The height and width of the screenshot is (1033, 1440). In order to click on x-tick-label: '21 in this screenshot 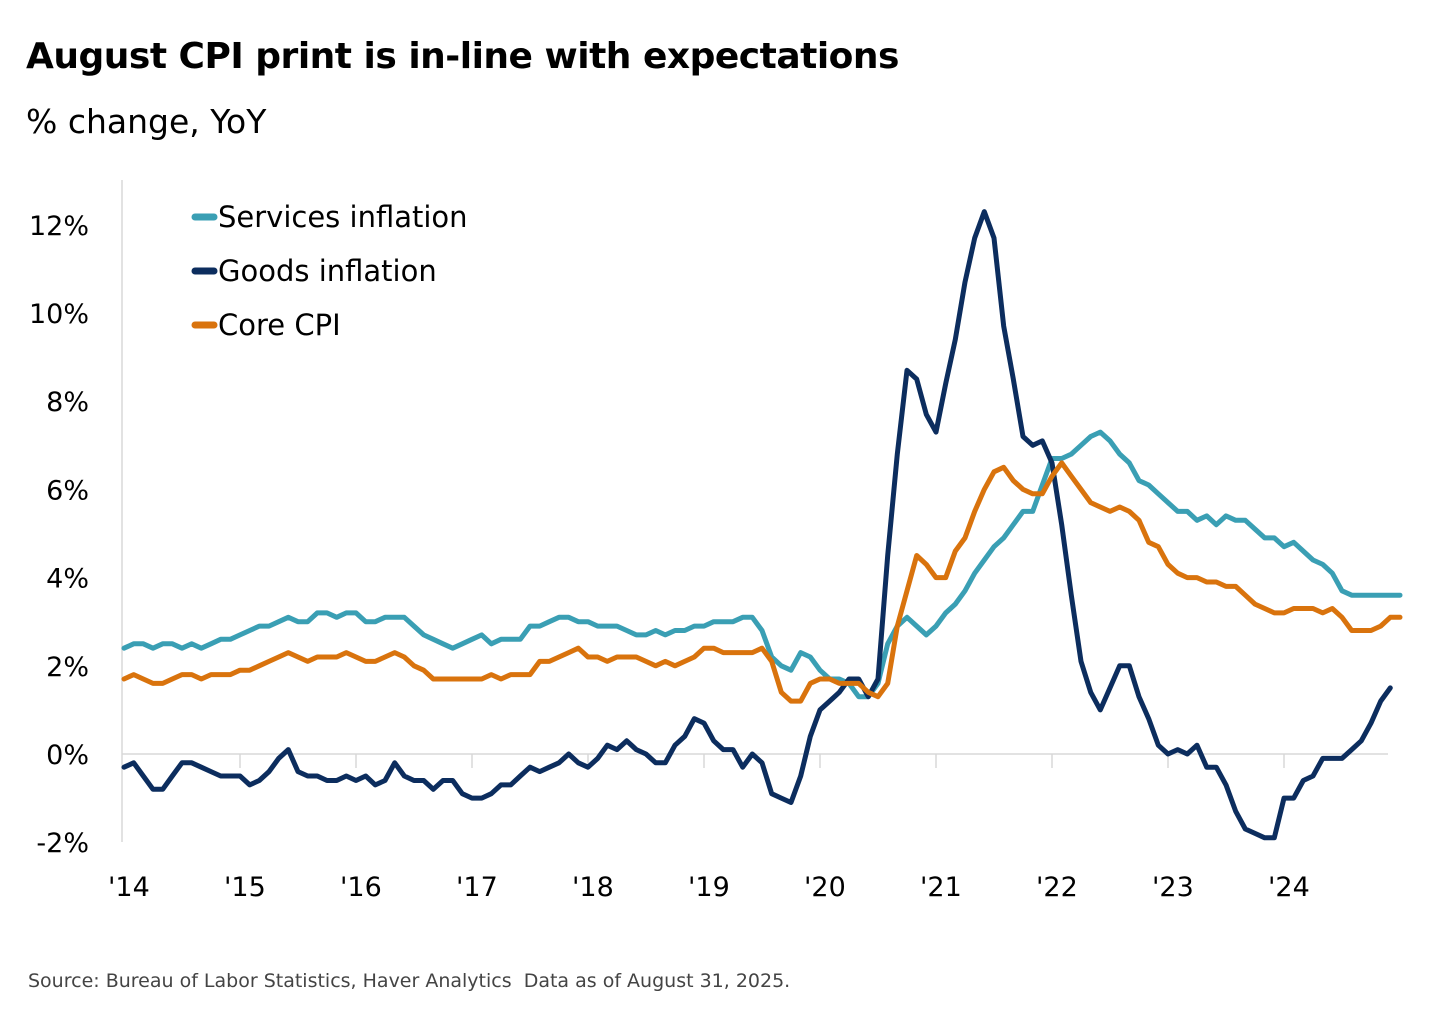, I will do `click(941, 887)`.